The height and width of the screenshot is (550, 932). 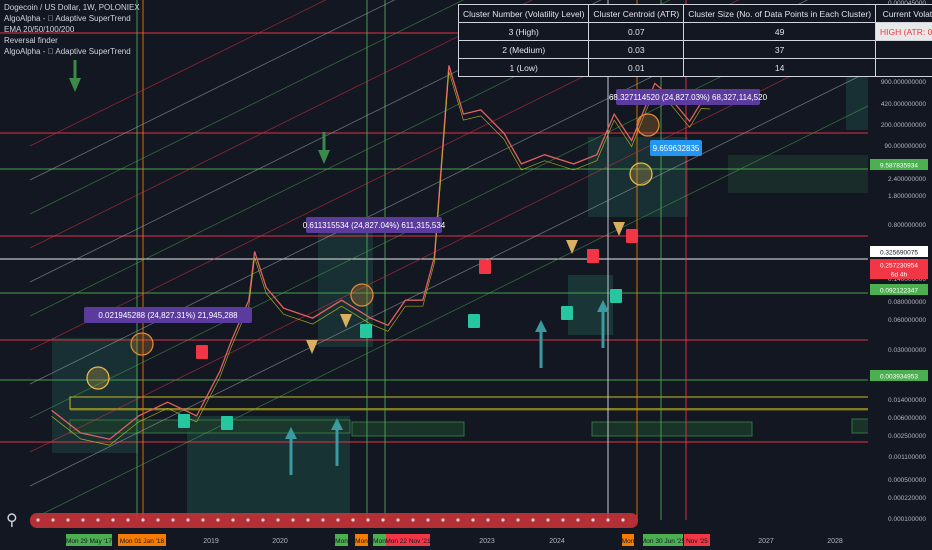 I want to click on x-tick-label: 2023, so click(x=487, y=541).